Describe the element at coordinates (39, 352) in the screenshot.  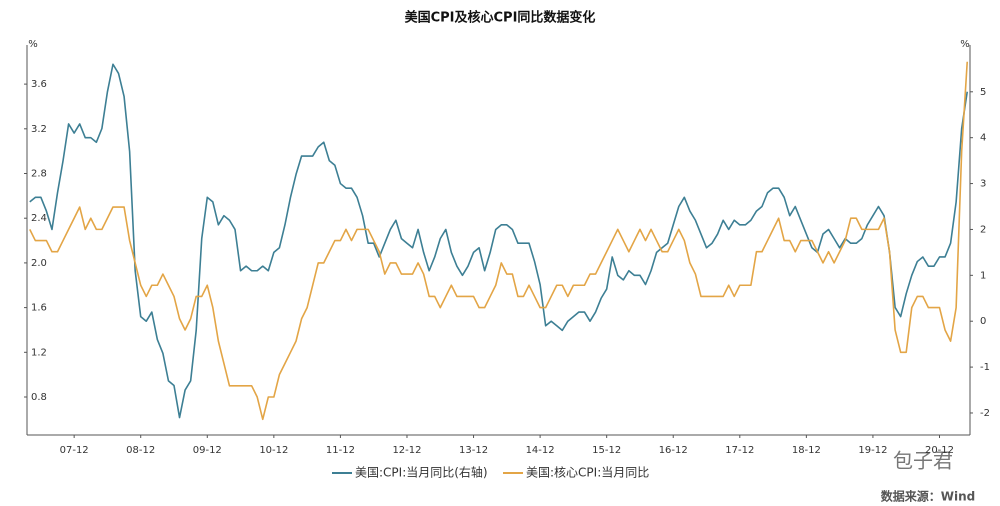
I see `y-tick-label: 1.2` at that location.